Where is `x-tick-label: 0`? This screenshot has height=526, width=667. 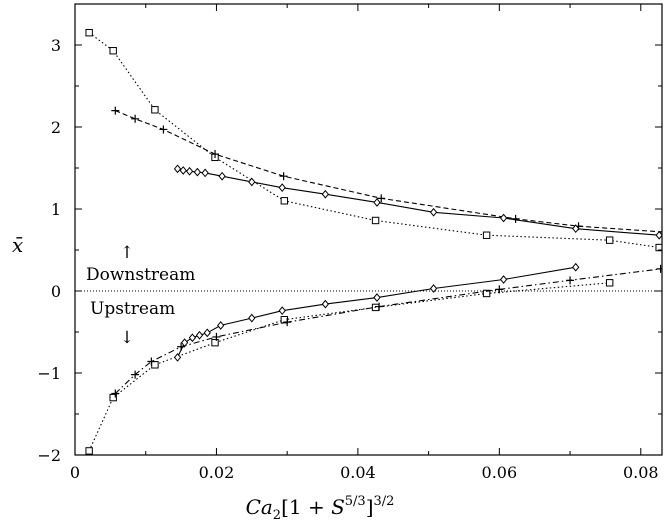
x-tick-label: 0 is located at coordinates (75, 472).